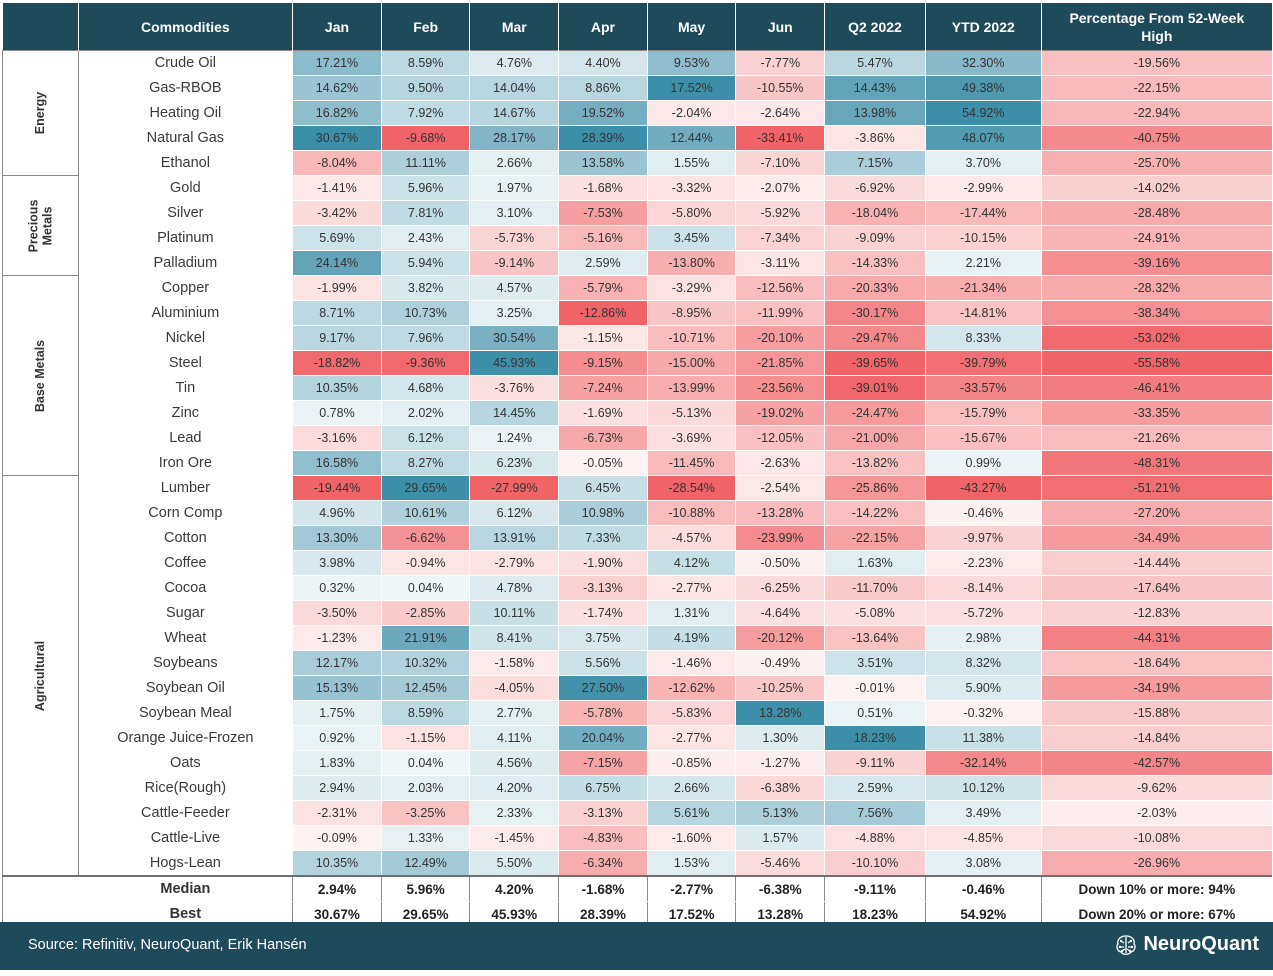 The image size is (1273, 976). I want to click on heat-cell: -1.99%, so click(337, 288).